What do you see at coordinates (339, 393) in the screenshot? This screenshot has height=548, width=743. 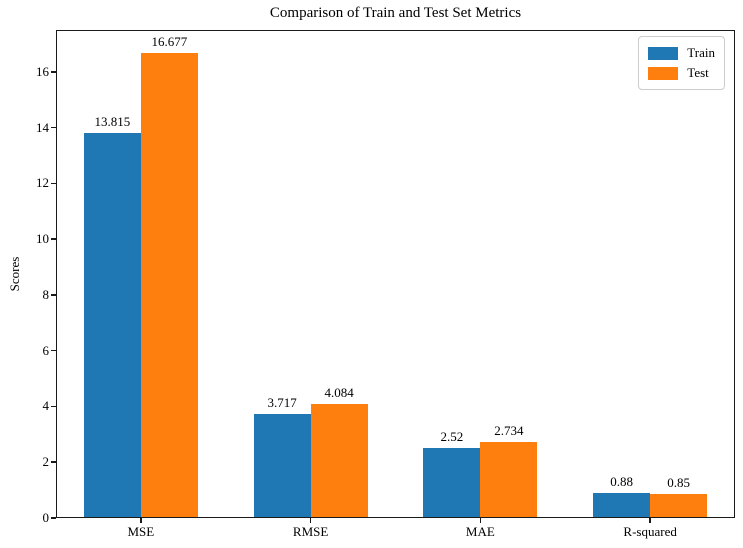 I see `bar-value-label: 4.084` at bounding box center [339, 393].